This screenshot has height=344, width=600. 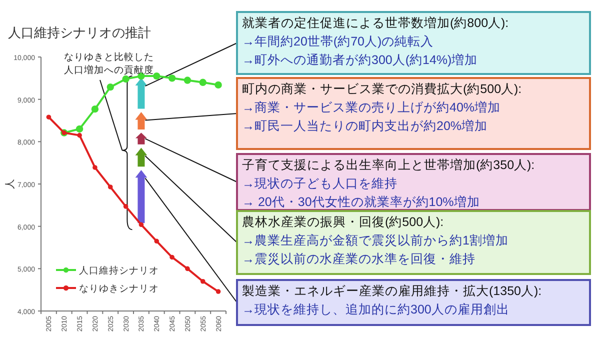 I want to click on chart-title: 人口維持シナリオの推計, so click(x=79, y=32).